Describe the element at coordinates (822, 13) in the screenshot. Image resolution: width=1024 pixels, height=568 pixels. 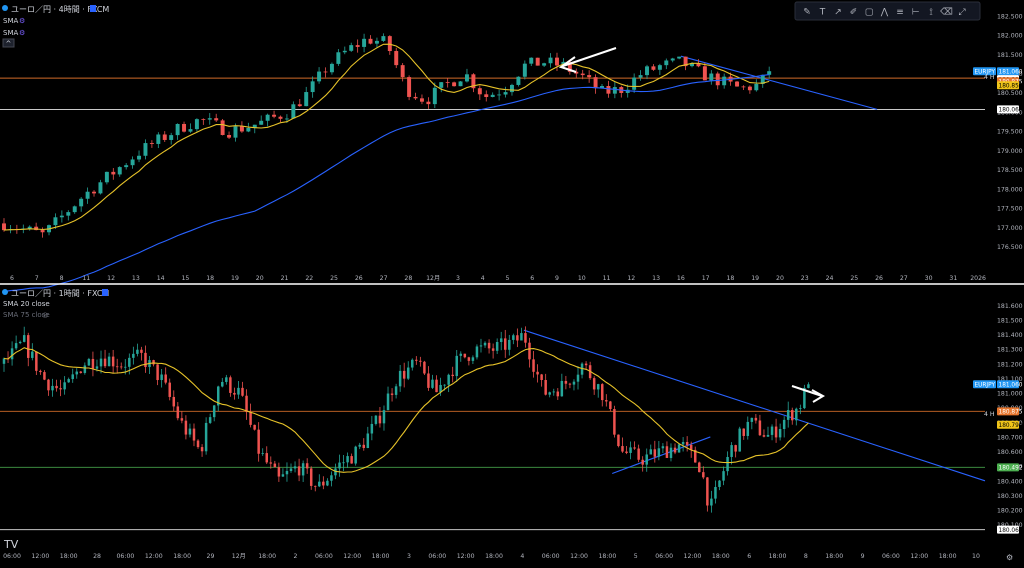
I see `text-icon: T` at that location.